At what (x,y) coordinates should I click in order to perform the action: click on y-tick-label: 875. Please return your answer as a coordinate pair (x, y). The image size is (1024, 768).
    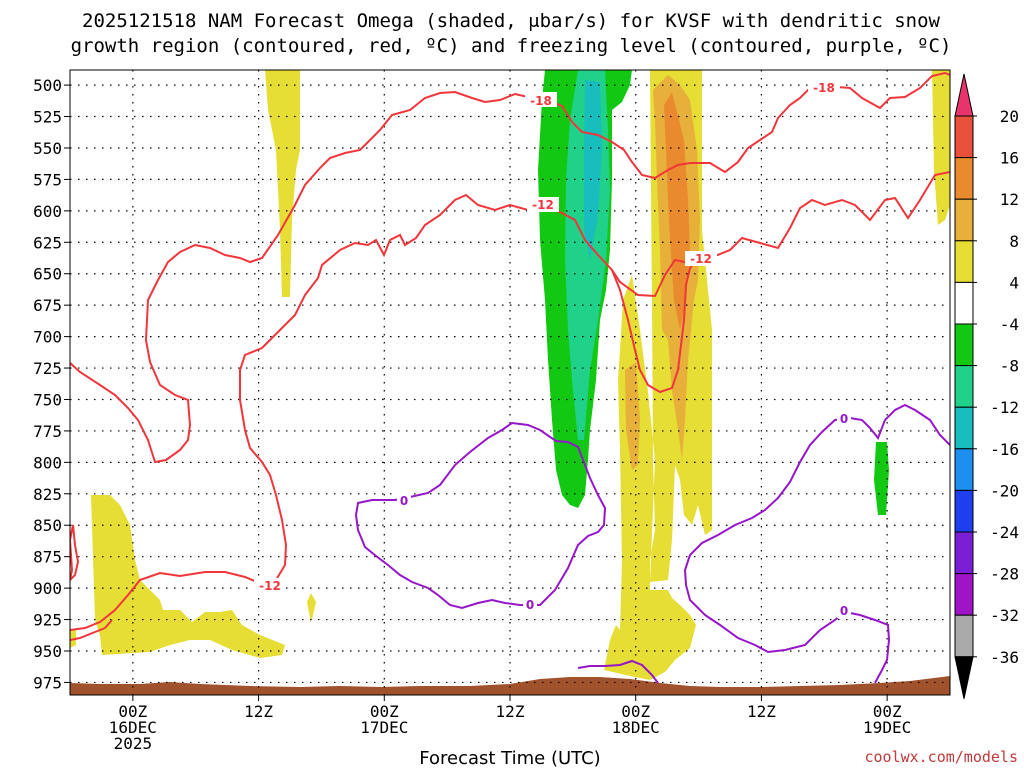
    Looking at the image, I should click on (47, 557).